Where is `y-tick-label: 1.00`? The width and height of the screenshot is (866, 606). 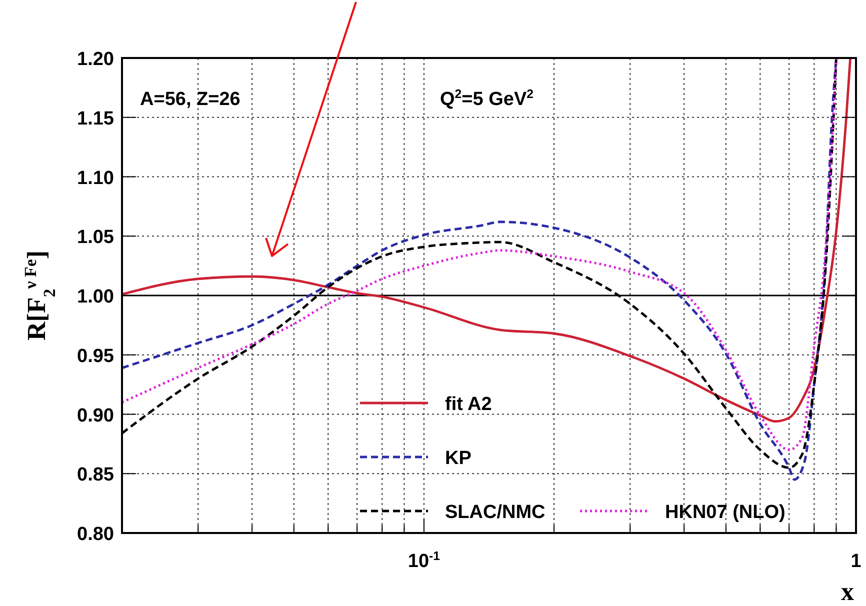
y-tick-label: 1.00 is located at coordinates (95, 297).